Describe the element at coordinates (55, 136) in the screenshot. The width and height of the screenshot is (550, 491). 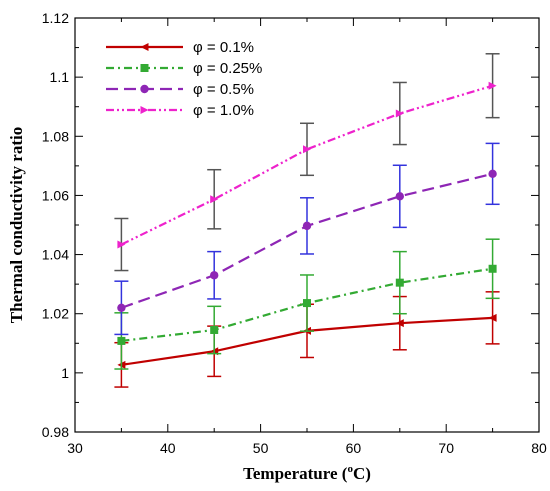
I see `y-tick-label: 1.08` at that location.